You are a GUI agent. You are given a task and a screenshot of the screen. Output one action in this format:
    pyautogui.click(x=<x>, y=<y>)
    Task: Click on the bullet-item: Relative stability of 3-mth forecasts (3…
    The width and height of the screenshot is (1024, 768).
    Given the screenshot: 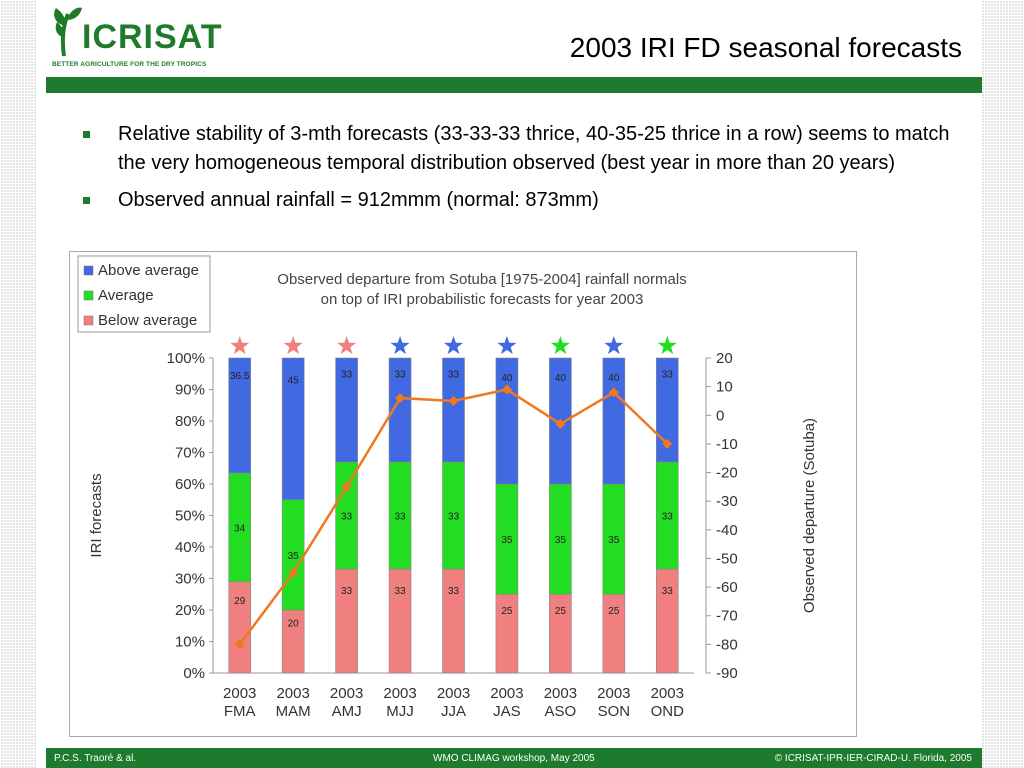 What is the action you would take?
    pyautogui.click(x=520, y=149)
    